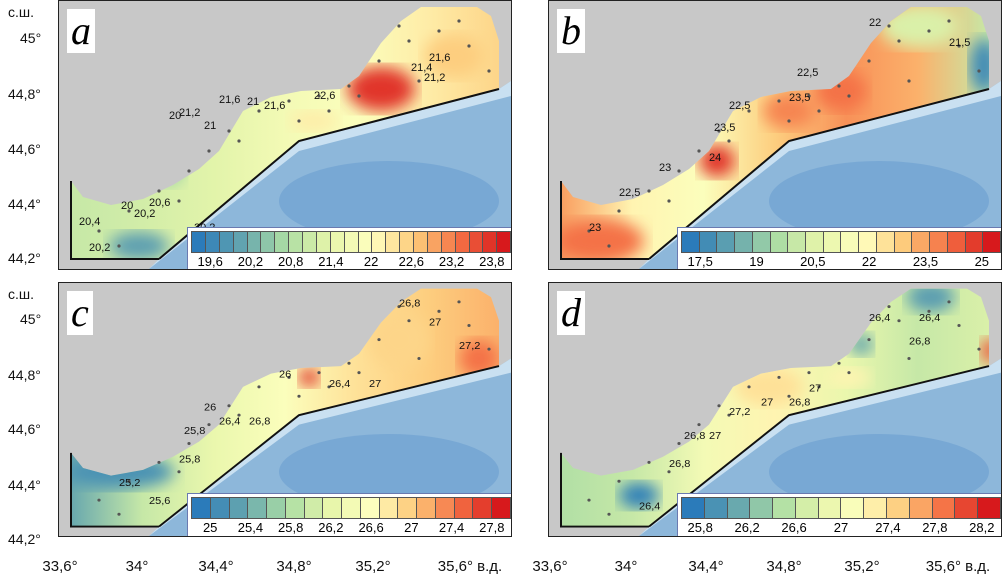 The image size is (1003, 580). Describe the element at coordinates (715, 158) in the screenshot. I see `contour-label: 24` at that location.